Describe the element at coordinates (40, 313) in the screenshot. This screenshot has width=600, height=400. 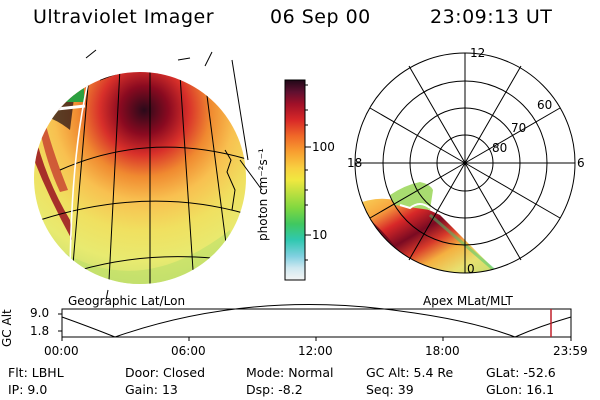
I see `altitude-ytick-9: 9.0` at that location.